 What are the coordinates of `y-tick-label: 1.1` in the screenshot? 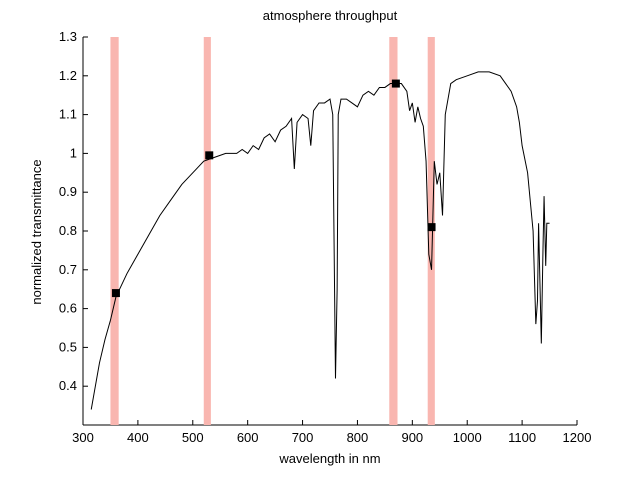 It's located at (68, 114).